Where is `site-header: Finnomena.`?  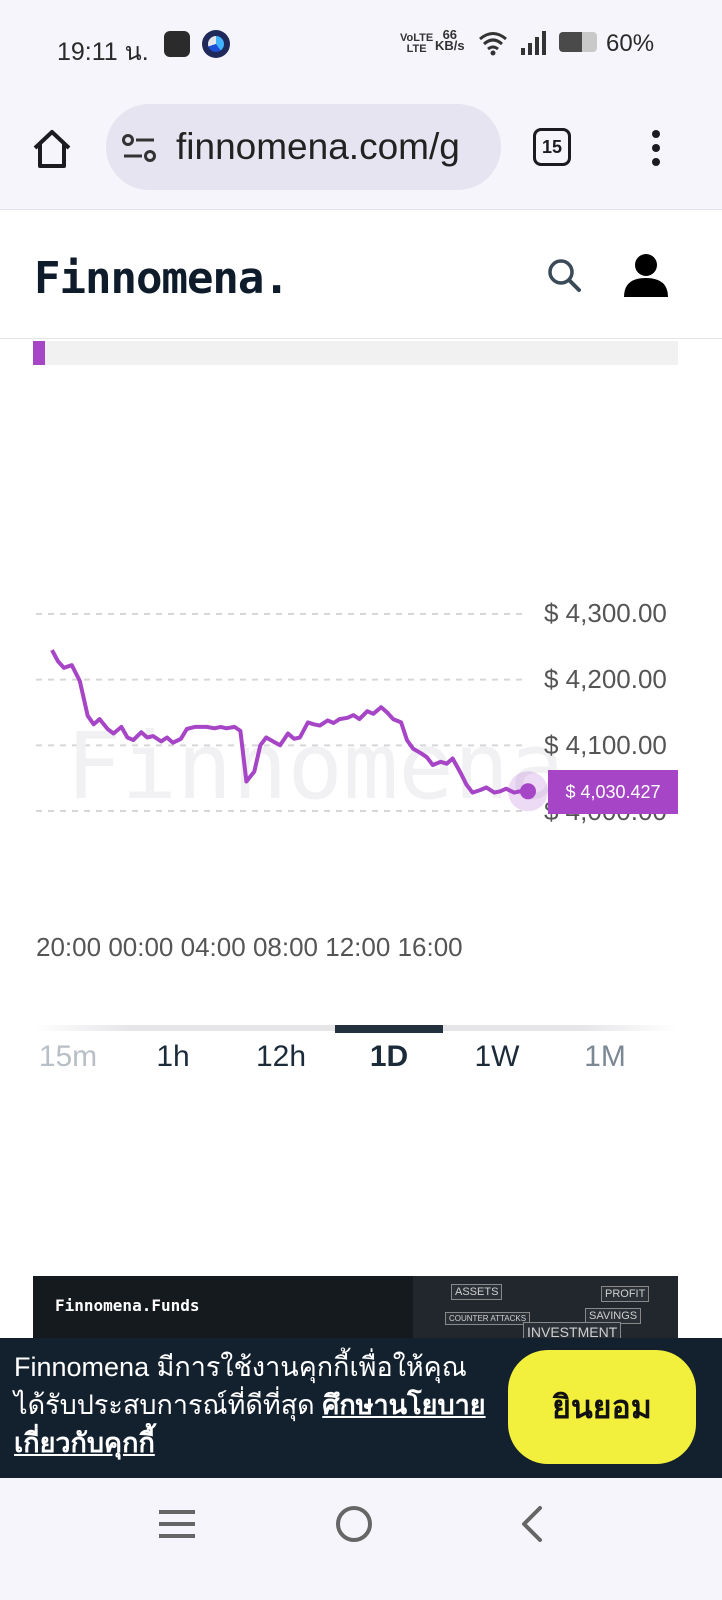
site-header: Finnomena. is located at coordinates (361, 275).